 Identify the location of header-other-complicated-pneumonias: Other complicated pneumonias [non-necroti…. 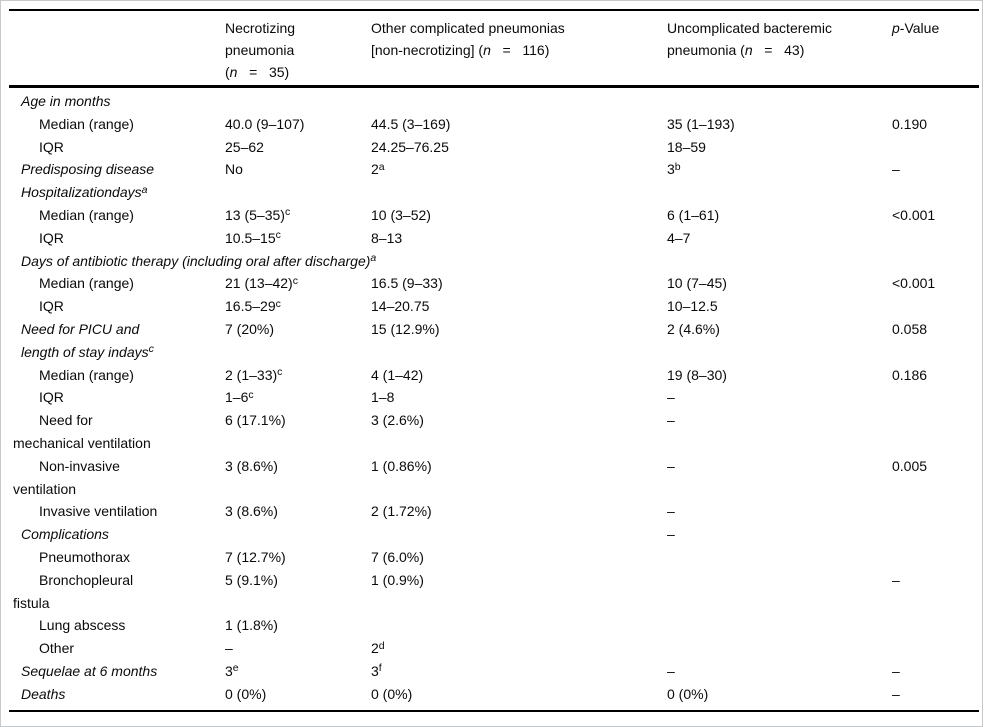
(468, 39).